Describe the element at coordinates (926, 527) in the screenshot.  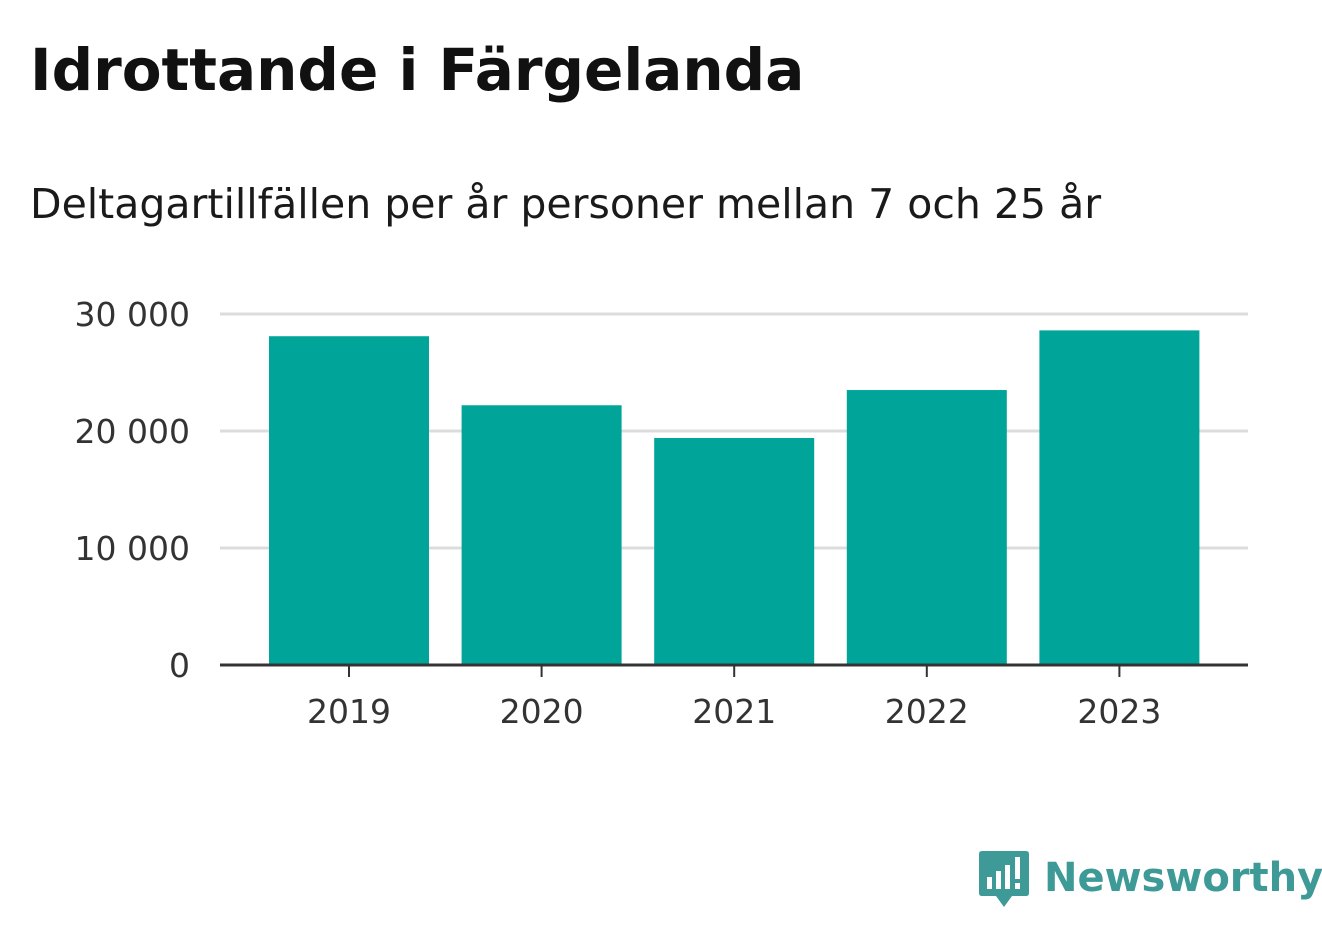
I see `bar-2022` at that location.